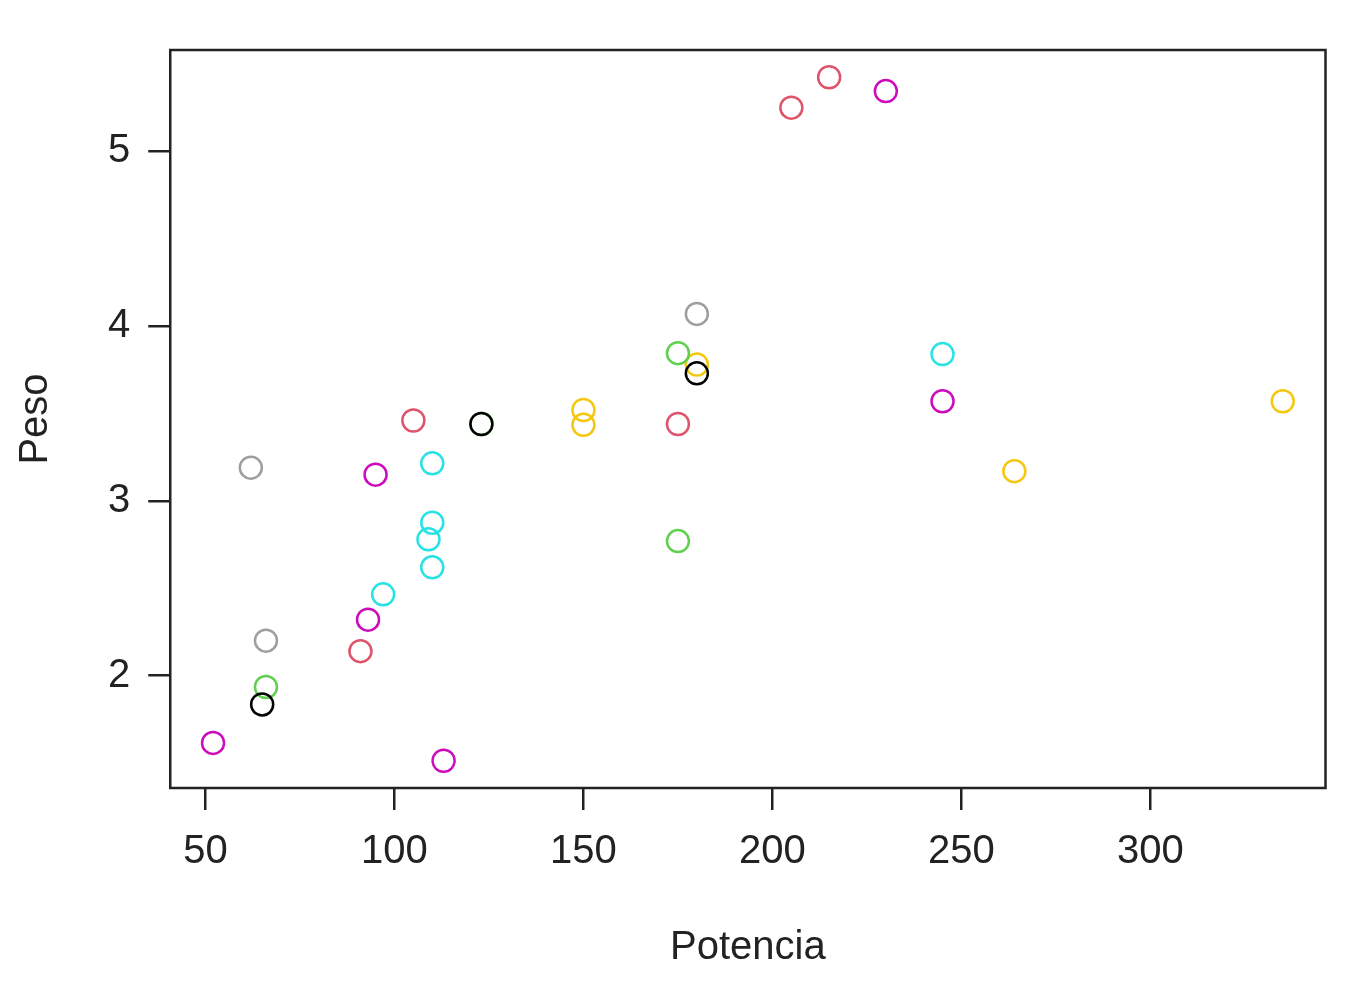  Describe the element at coordinates (1150, 849) in the screenshot. I see `x-tick-label: 300` at that location.